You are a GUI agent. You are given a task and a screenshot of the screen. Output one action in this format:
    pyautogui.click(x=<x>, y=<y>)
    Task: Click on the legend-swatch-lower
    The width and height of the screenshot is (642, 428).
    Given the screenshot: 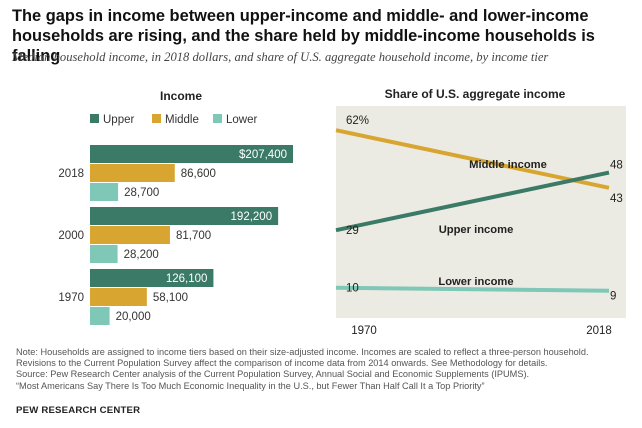 What is the action you would take?
    pyautogui.click(x=217, y=118)
    